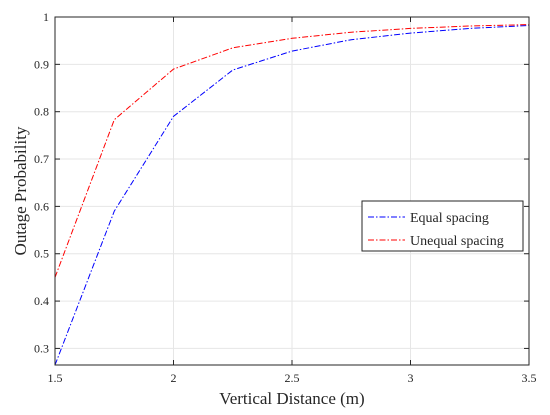 This screenshot has height=415, width=550. I want to click on y-tick-label: 0.4, so click(41, 301).